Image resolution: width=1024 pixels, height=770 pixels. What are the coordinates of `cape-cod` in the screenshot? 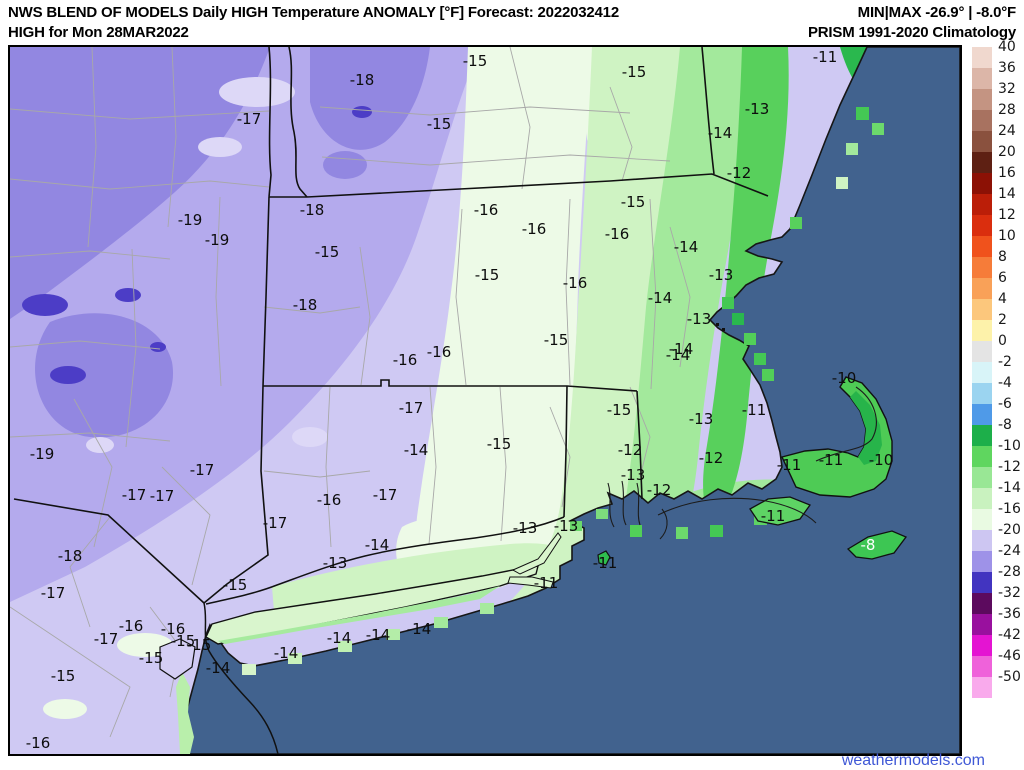 It's located at (837, 437).